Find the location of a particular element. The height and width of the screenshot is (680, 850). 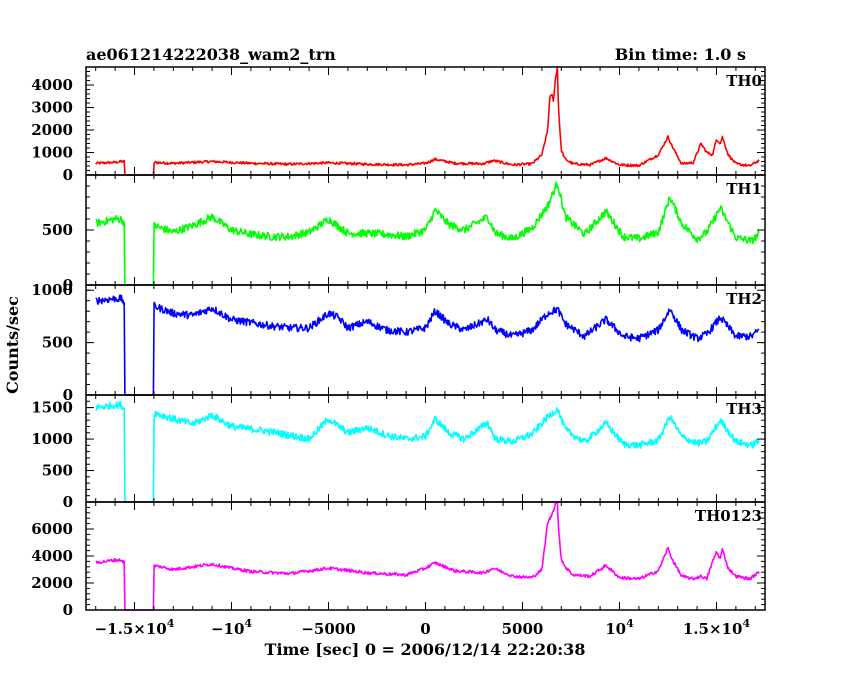

x-tick-label-base: 10 is located at coordinates (615, 629).